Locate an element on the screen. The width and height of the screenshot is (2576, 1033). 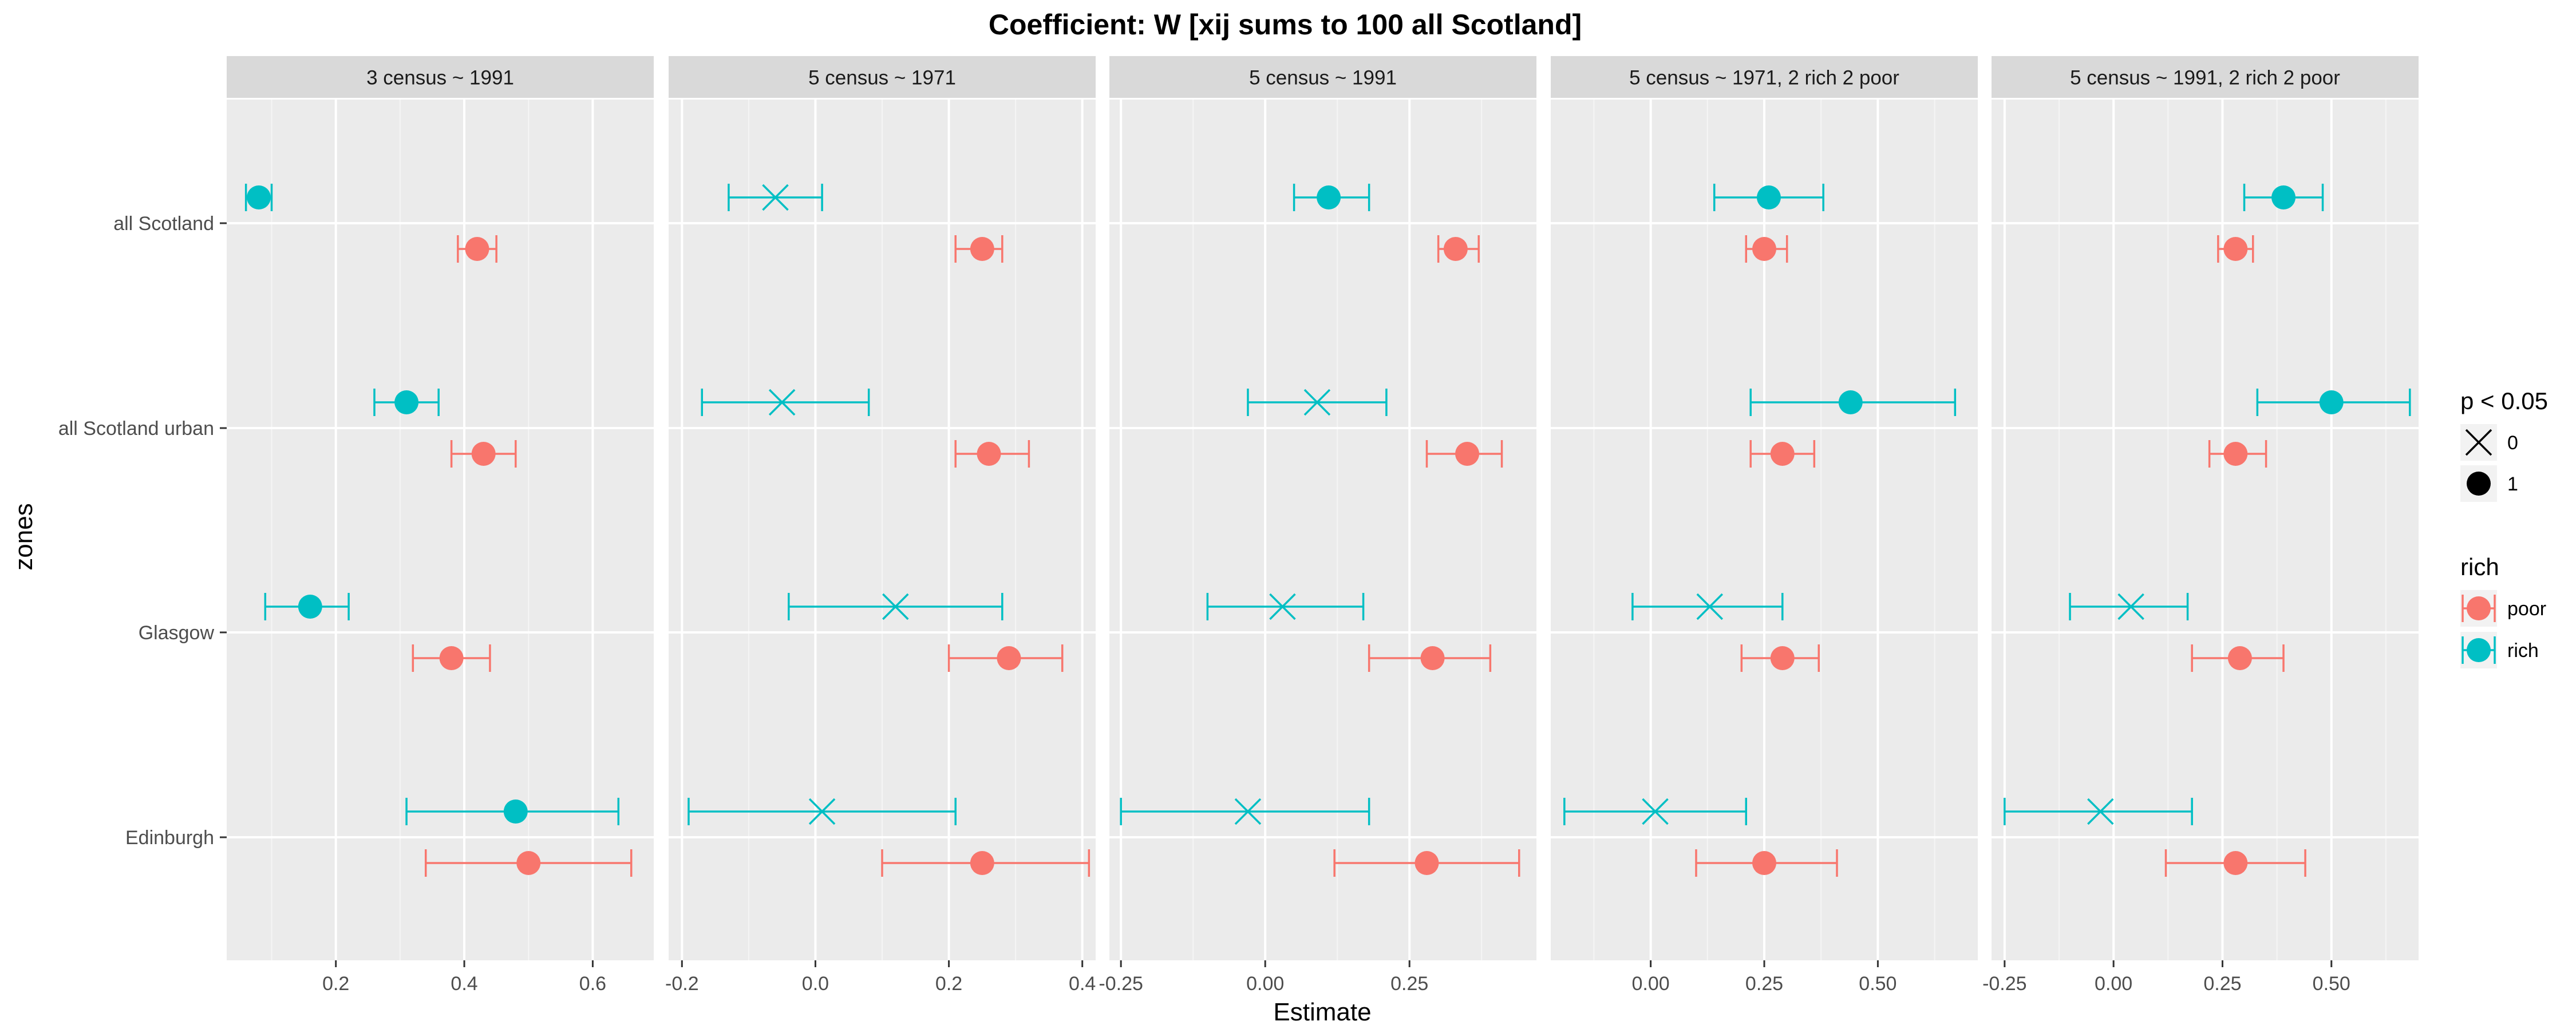
panel-background is located at coordinates (440, 530).